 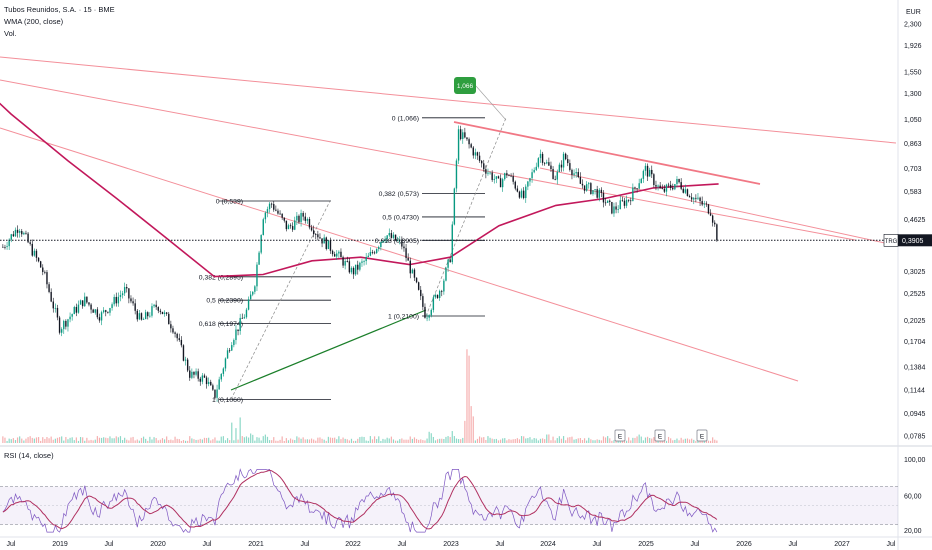 I want to click on rsi-legend: RSI (14, close), so click(x=29, y=455).